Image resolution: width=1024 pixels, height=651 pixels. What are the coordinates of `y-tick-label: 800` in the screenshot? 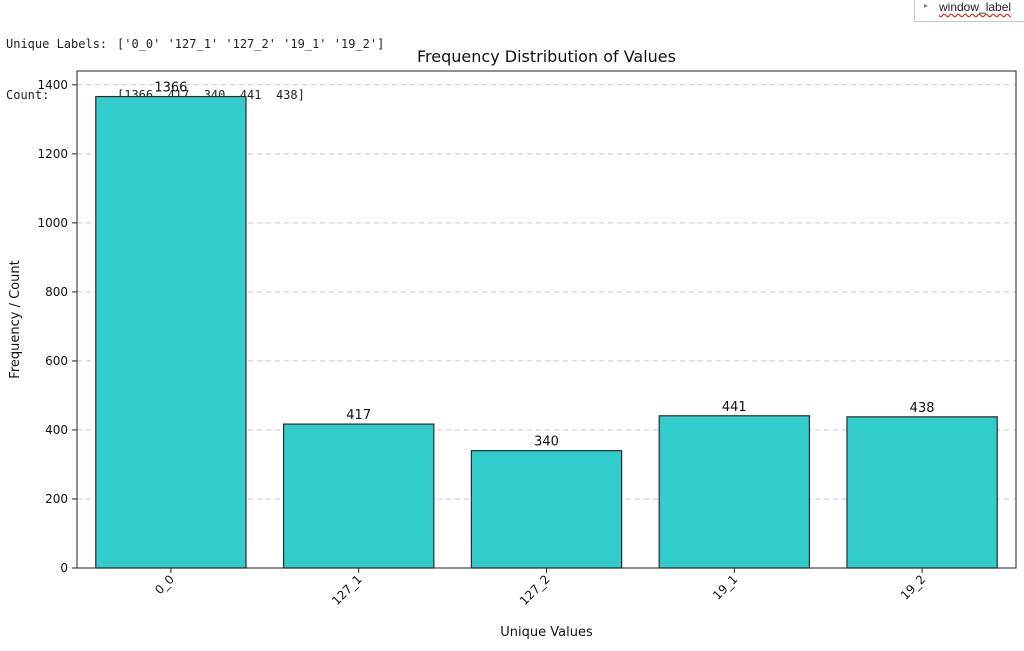 It's located at (56, 292).